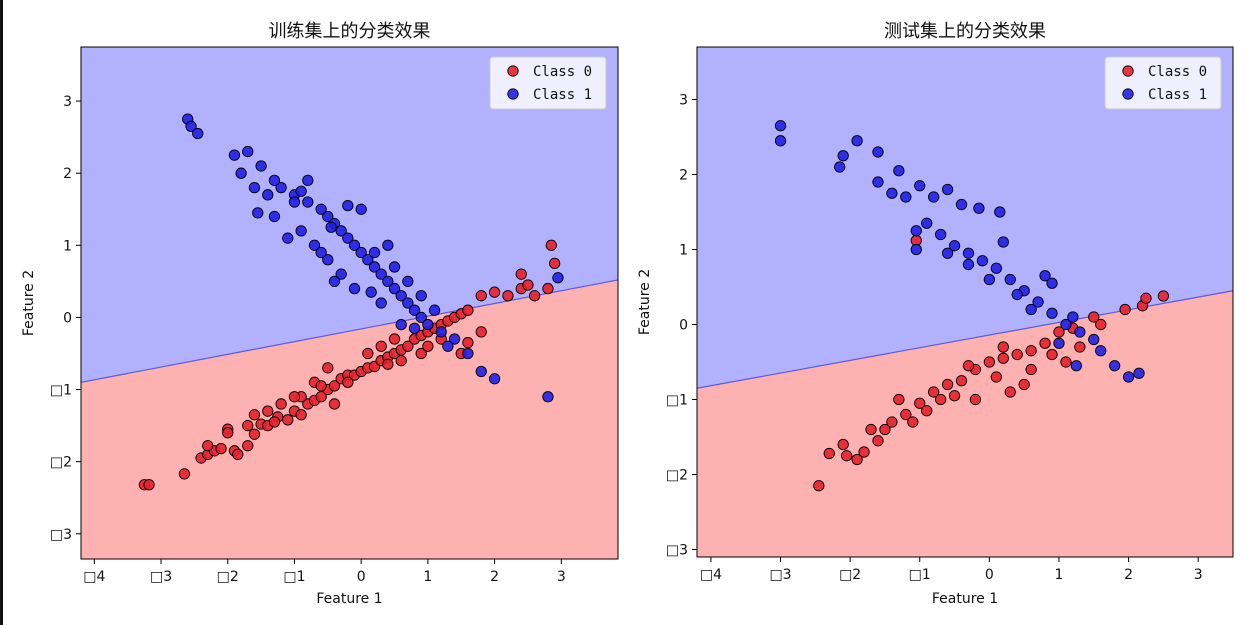 This screenshot has height=625, width=1251. What do you see at coordinates (562, 95) in the screenshot?
I see `legend-label-class-1: Class 1` at bounding box center [562, 95].